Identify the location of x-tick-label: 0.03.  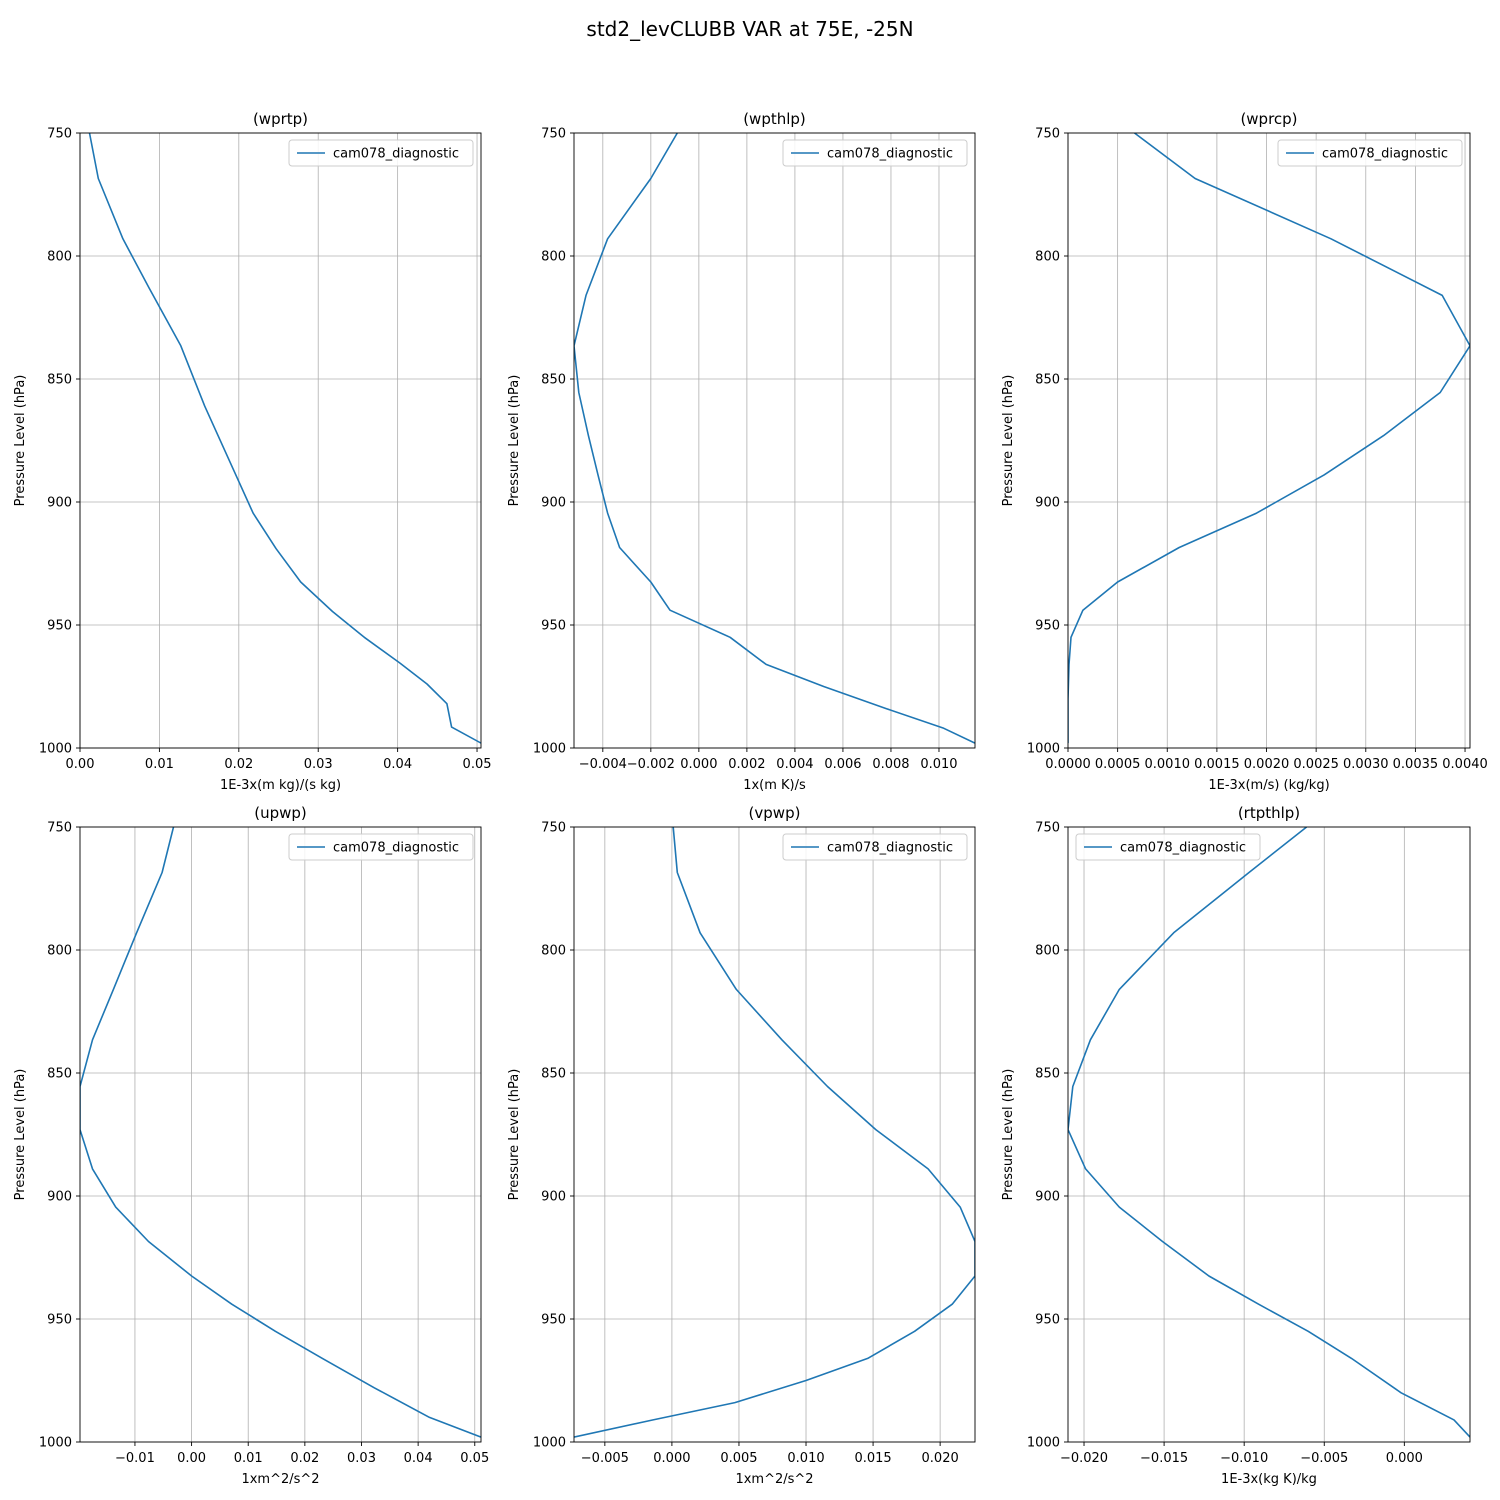
(318, 764).